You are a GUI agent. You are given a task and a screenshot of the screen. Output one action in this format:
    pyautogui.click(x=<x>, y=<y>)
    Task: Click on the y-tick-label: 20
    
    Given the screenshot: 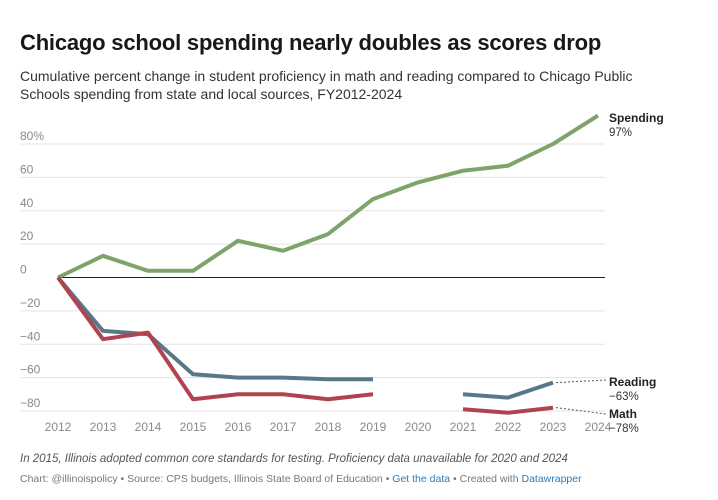 What is the action you would take?
    pyautogui.click(x=27, y=236)
    